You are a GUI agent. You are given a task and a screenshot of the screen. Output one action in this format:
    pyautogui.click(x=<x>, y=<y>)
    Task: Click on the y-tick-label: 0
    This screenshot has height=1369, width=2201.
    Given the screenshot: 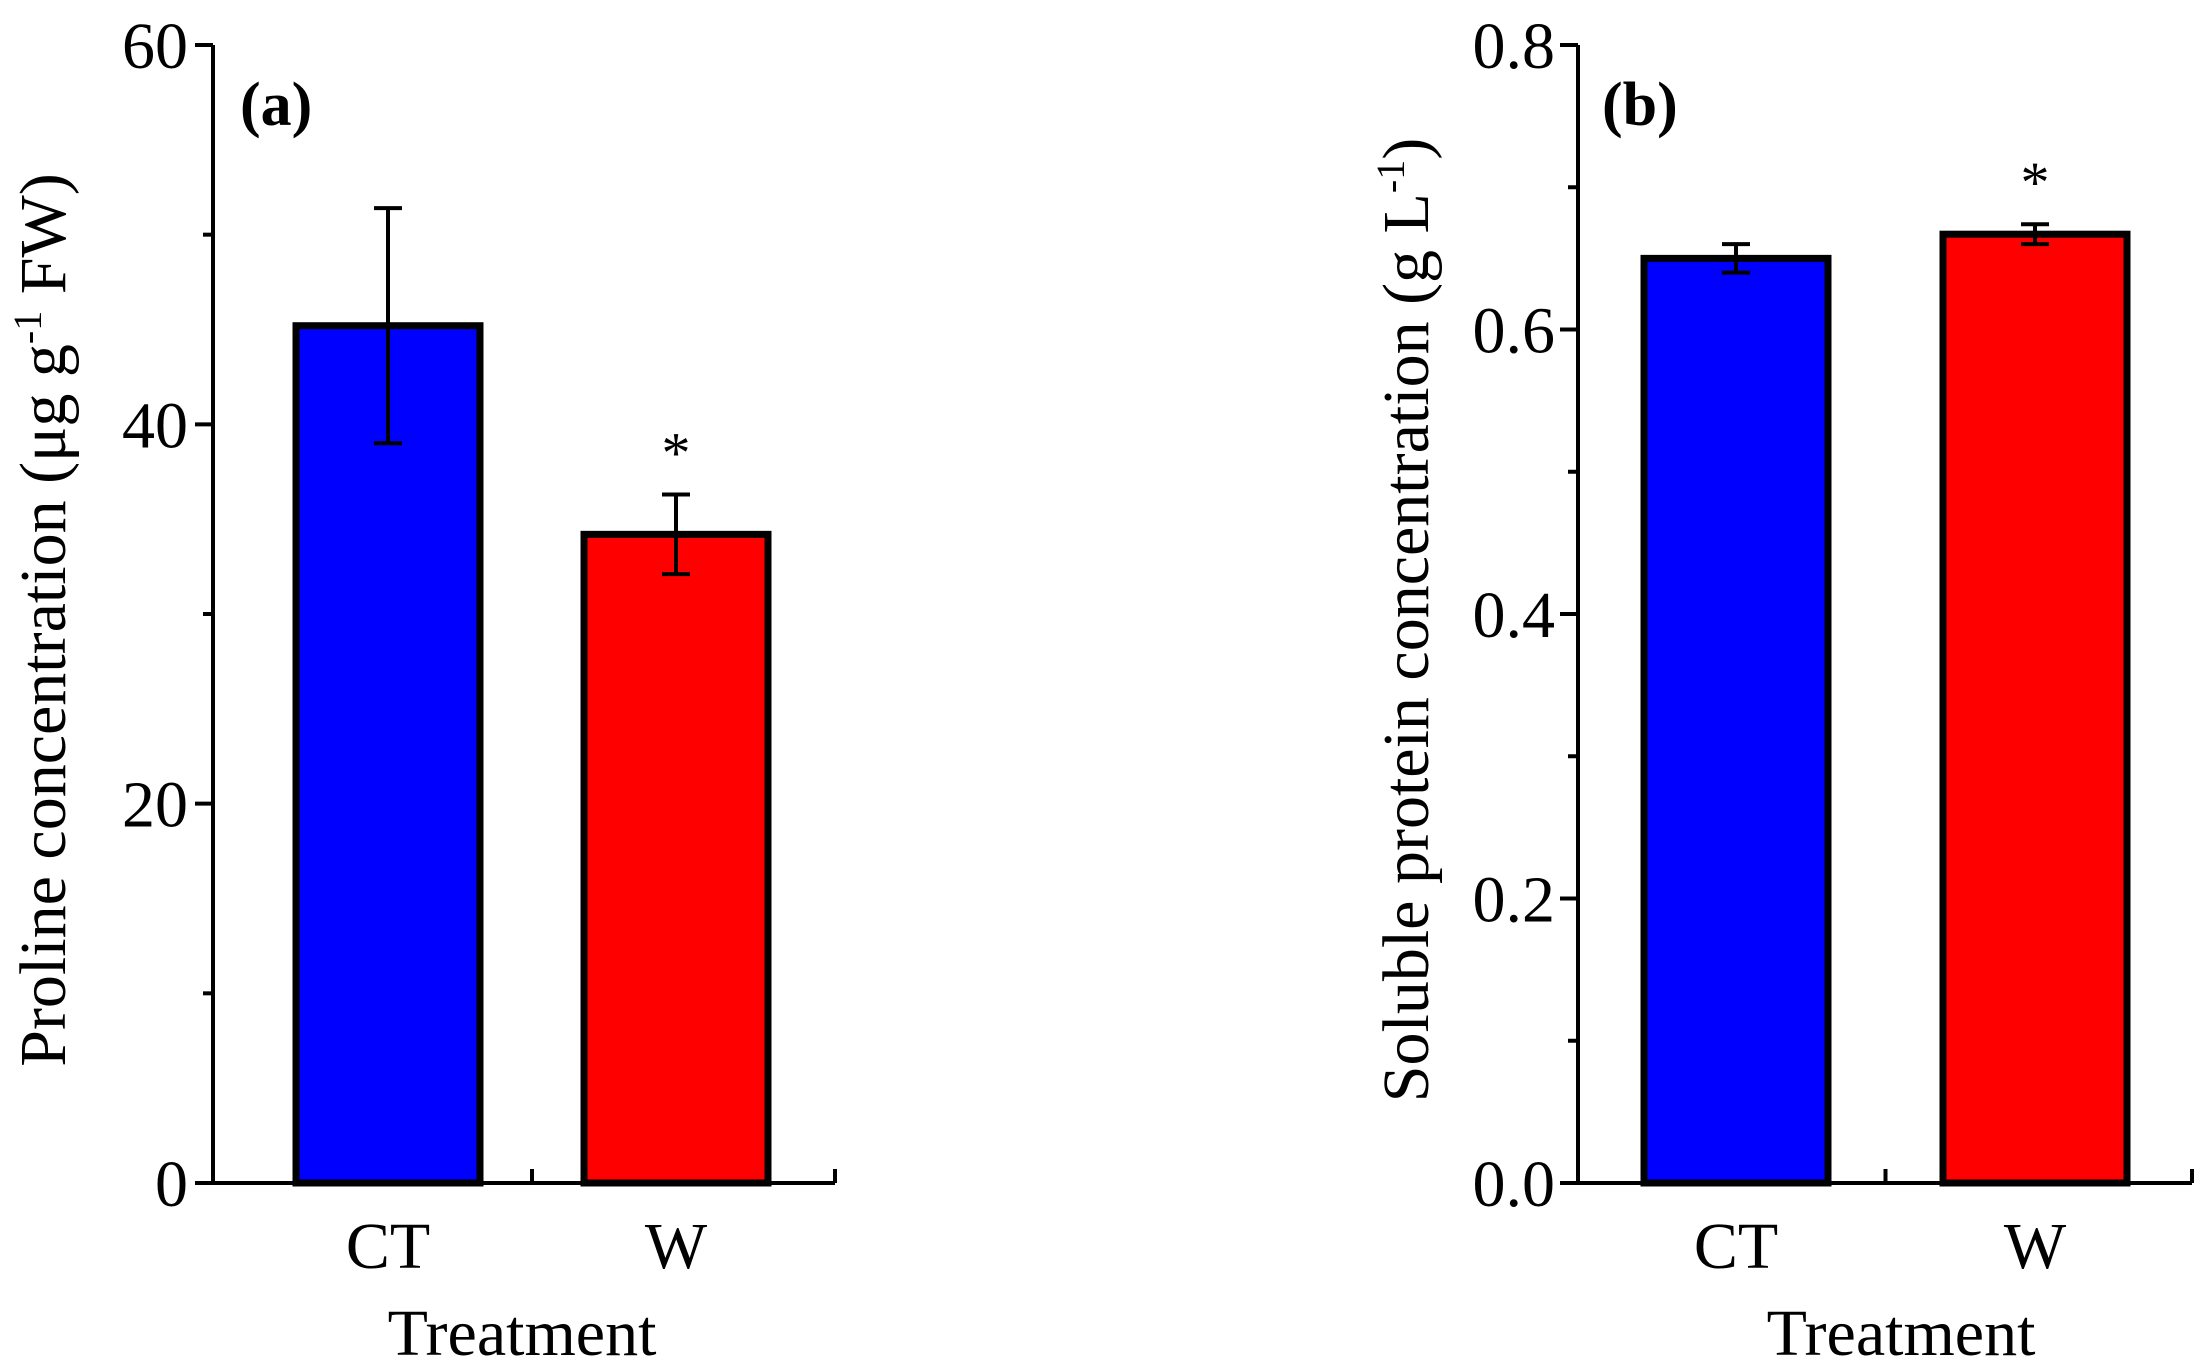 What is the action you would take?
    pyautogui.click(x=171, y=1184)
    